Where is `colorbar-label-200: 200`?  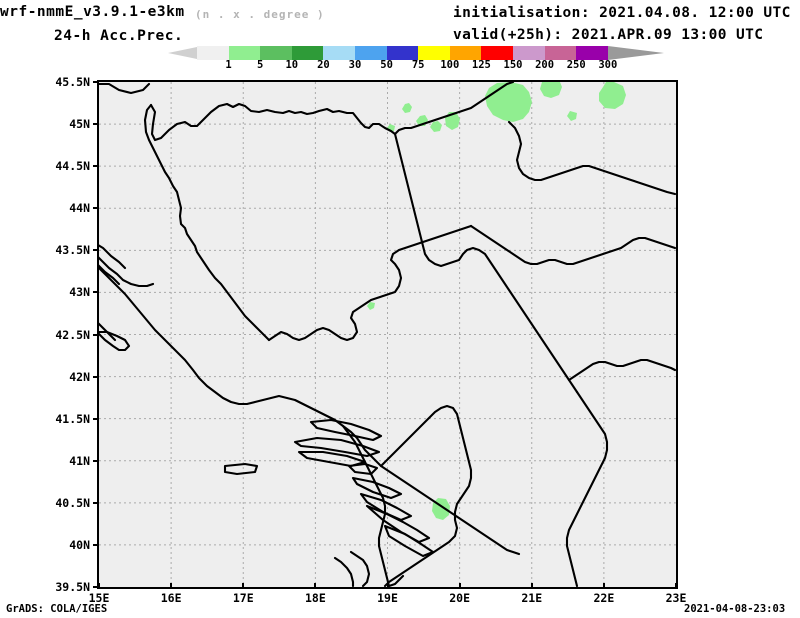 colorbar-label-200: 200 is located at coordinates (545, 65).